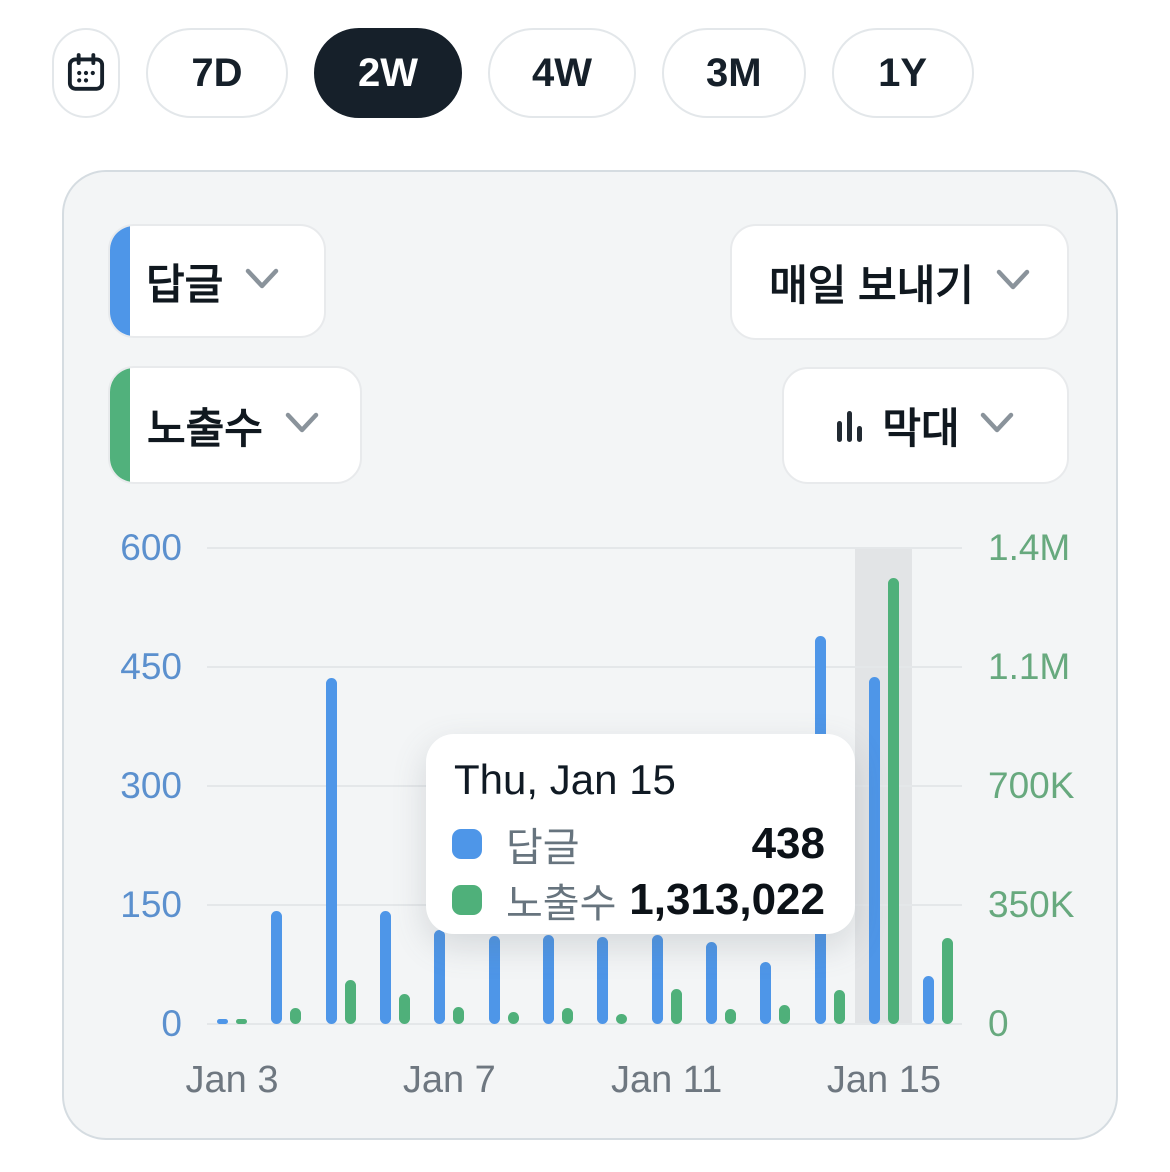 The image size is (1170, 1172). I want to click on x-axis-tick: Jan 15, so click(883, 1080).